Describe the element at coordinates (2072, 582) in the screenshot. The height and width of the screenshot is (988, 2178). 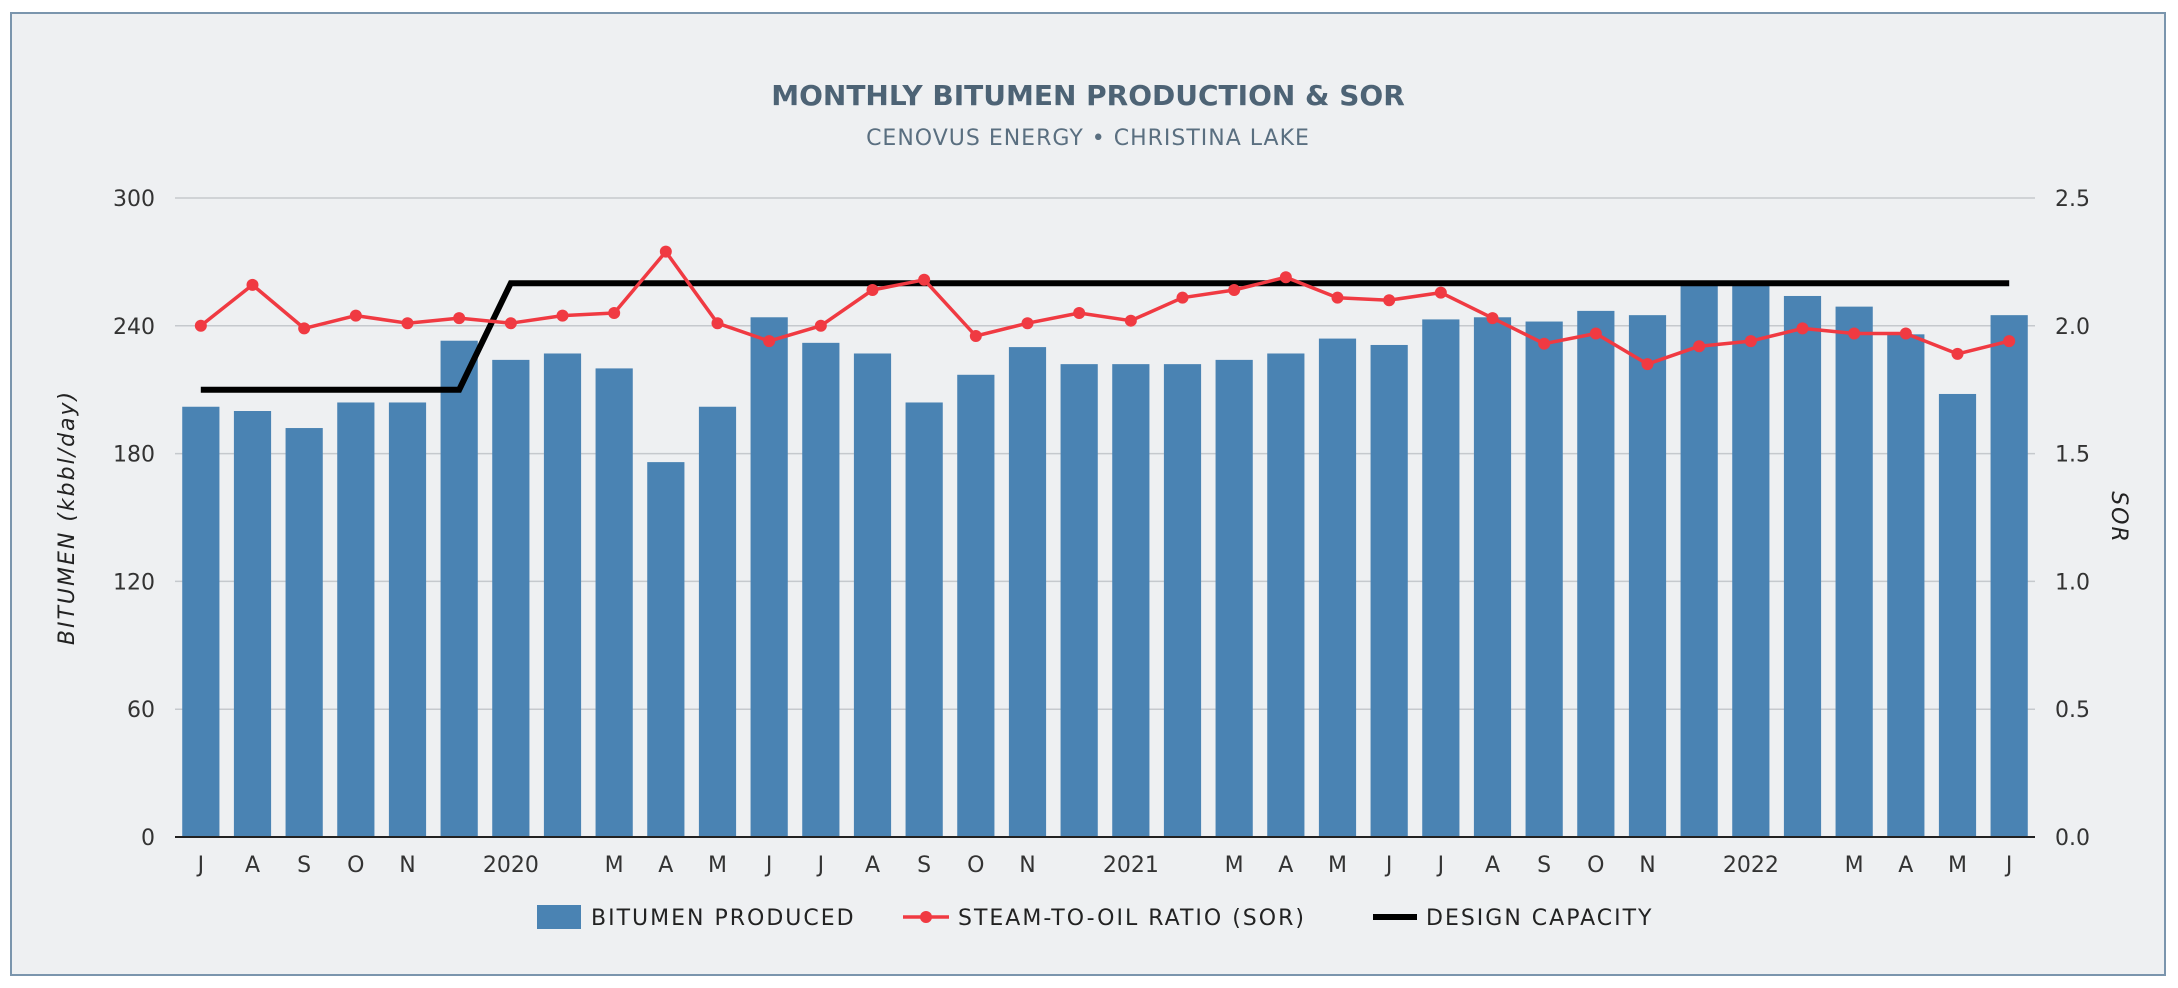
I see `y2-tick-label: 1.0` at that location.